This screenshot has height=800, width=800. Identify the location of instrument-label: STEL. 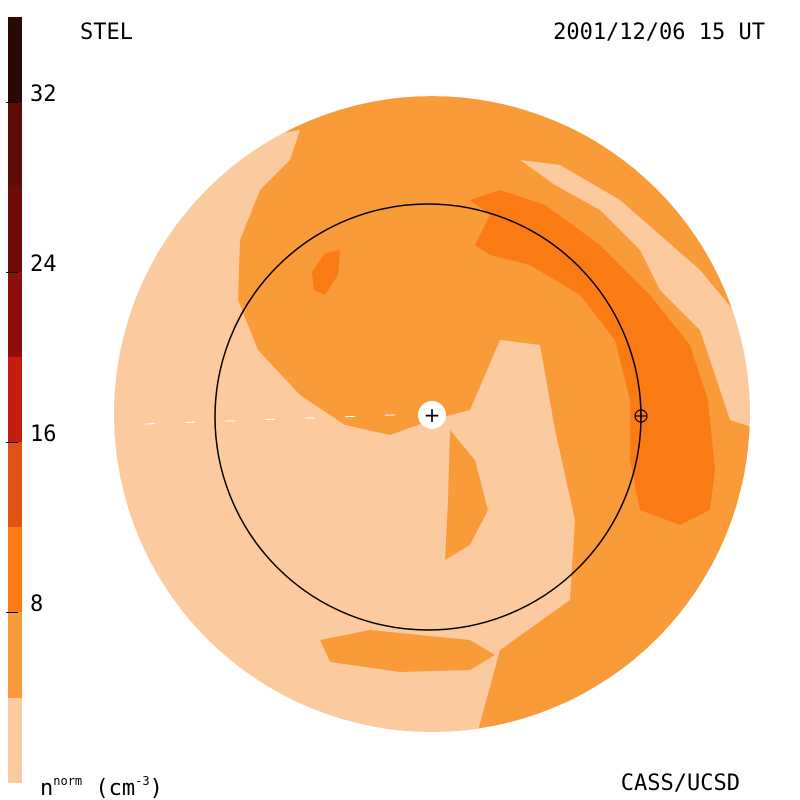
(106, 32).